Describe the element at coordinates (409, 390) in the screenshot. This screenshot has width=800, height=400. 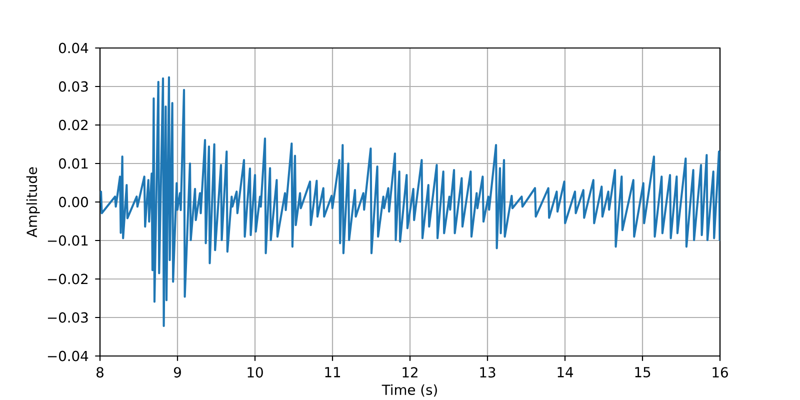
I see `x-axis-title: Time (s)` at that location.